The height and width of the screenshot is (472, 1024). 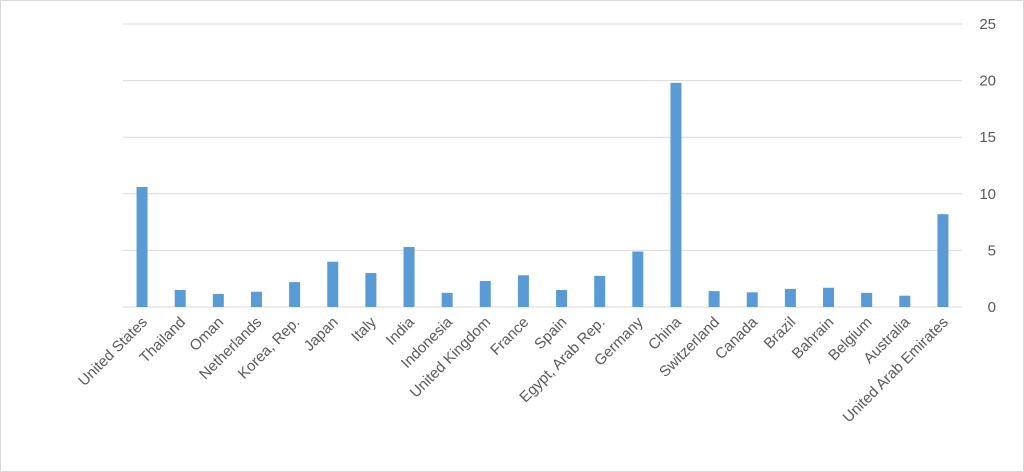 What do you see at coordinates (987, 24) in the screenshot?
I see `y-tick-label: 25` at bounding box center [987, 24].